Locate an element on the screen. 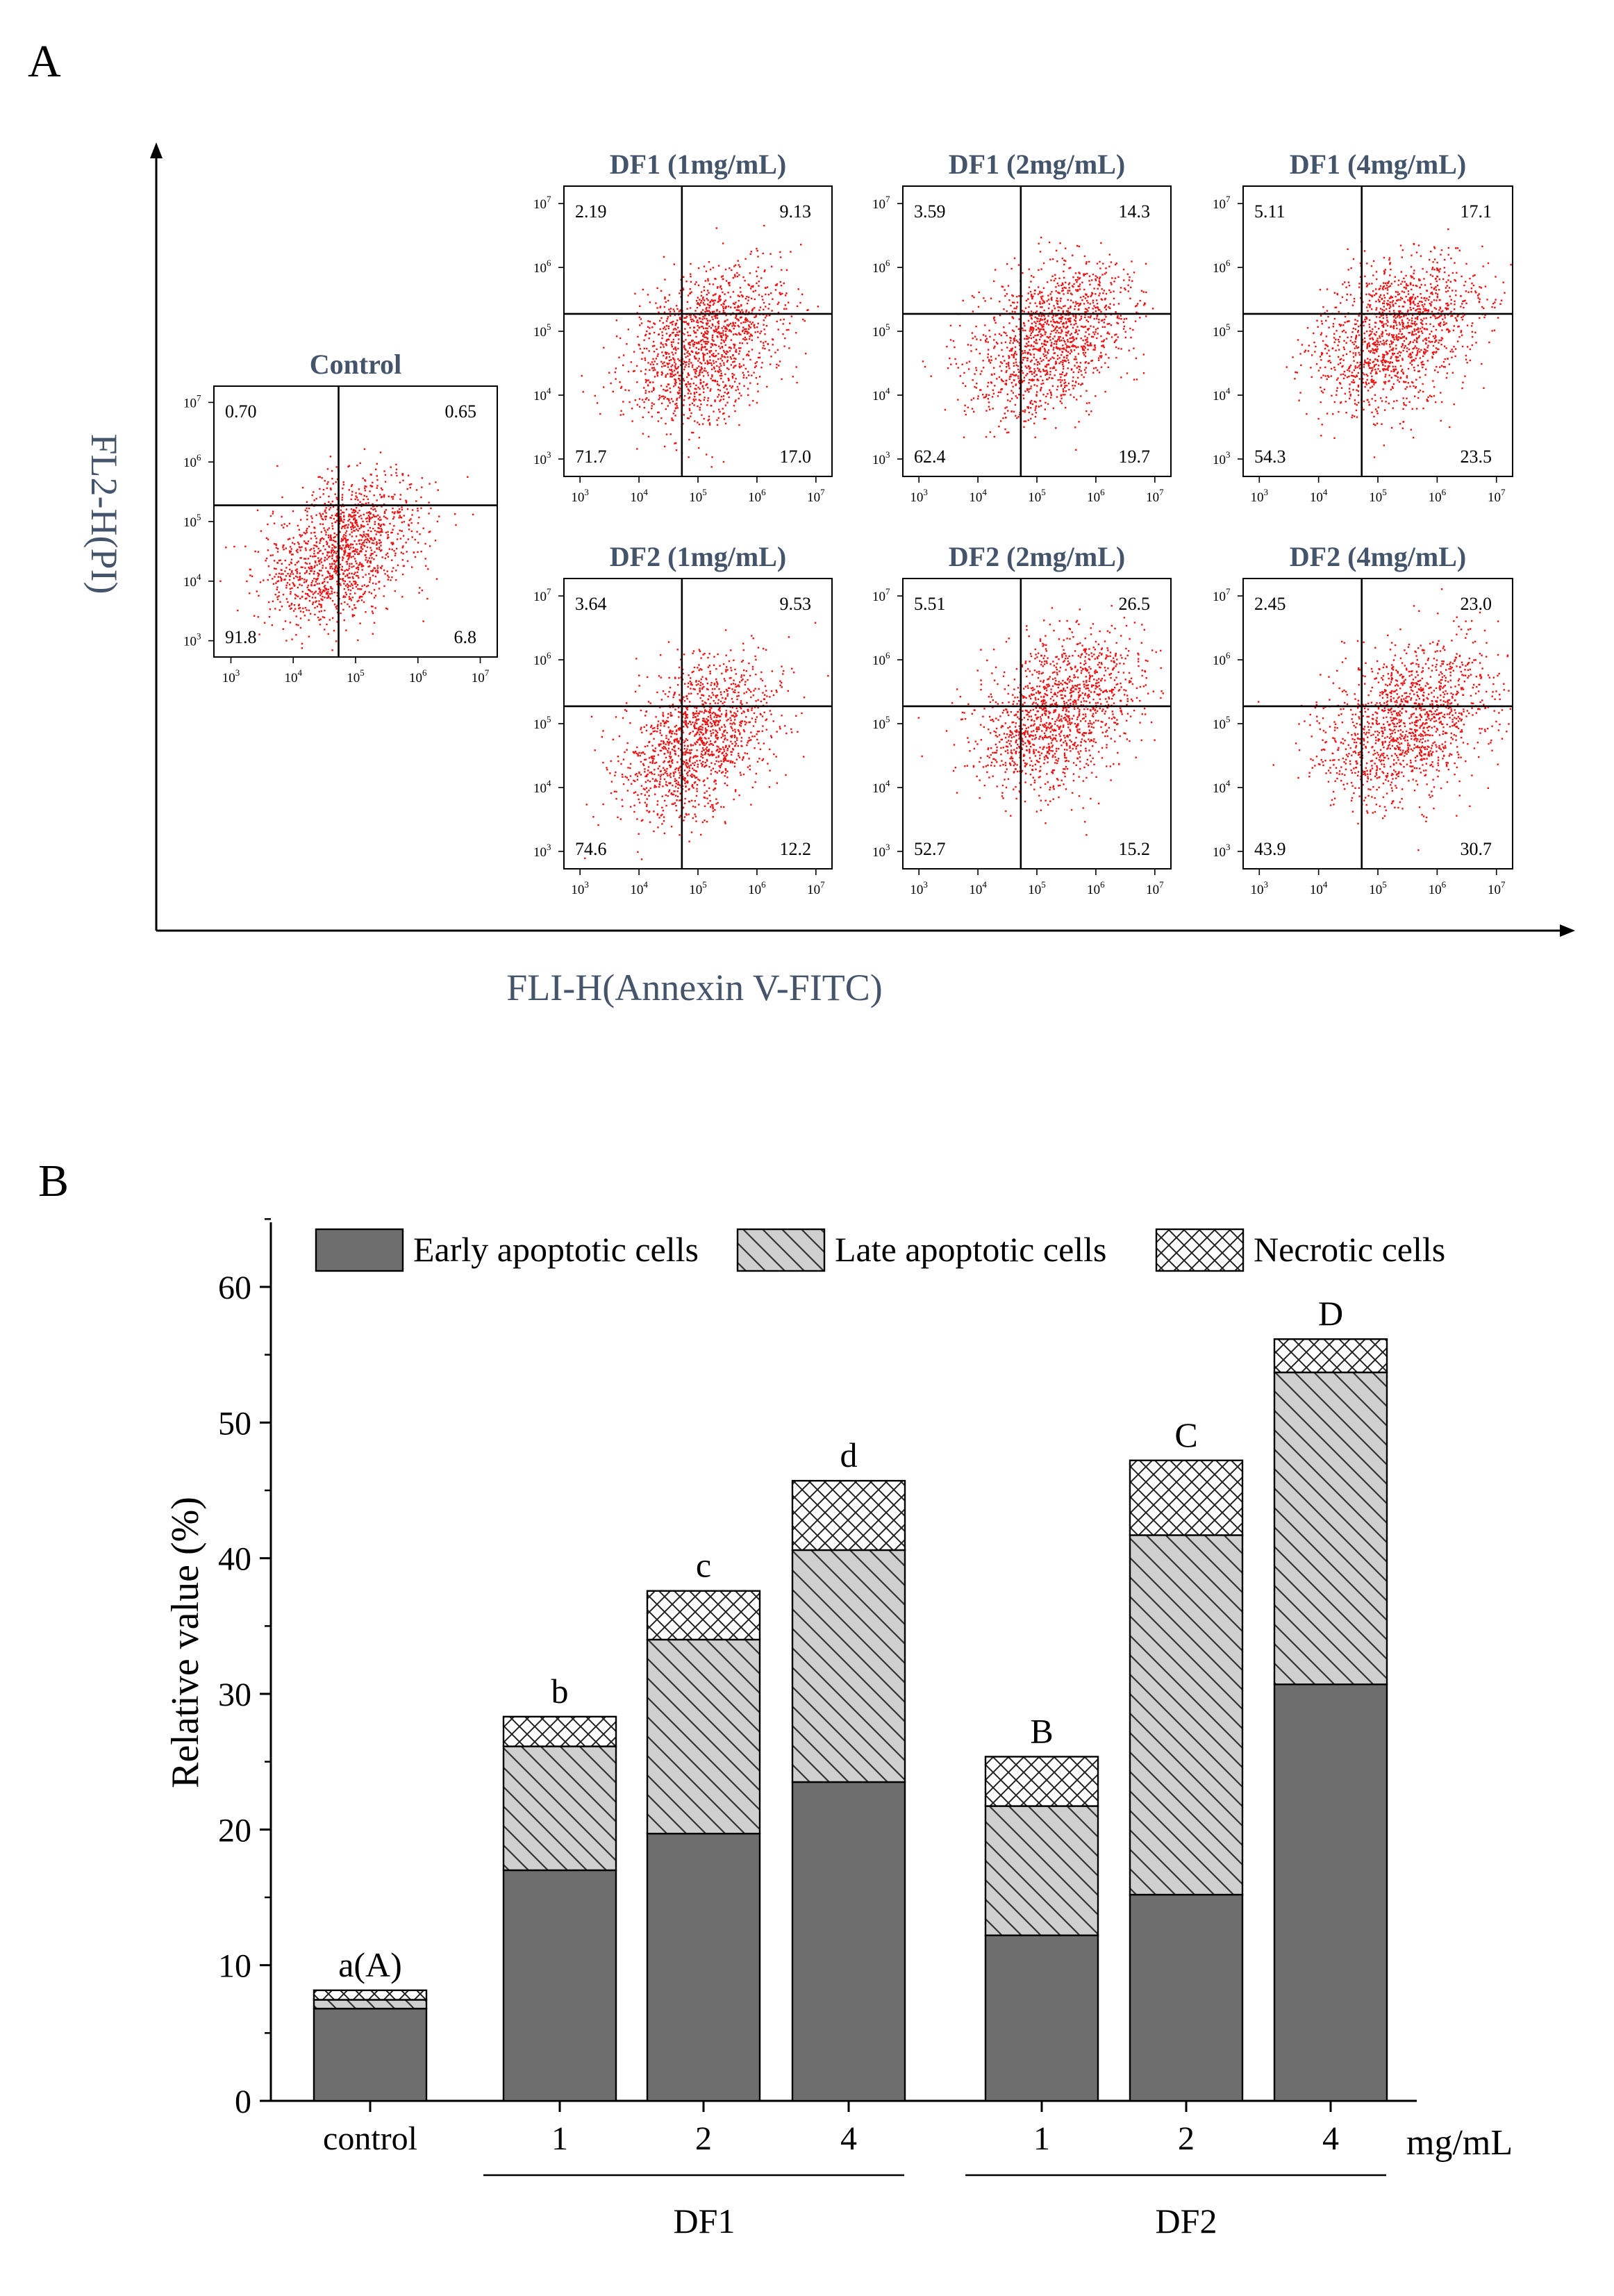 The width and height of the screenshot is (1614, 2296). quadrant-value-ul: 3.64 is located at coordinates (591, 604).